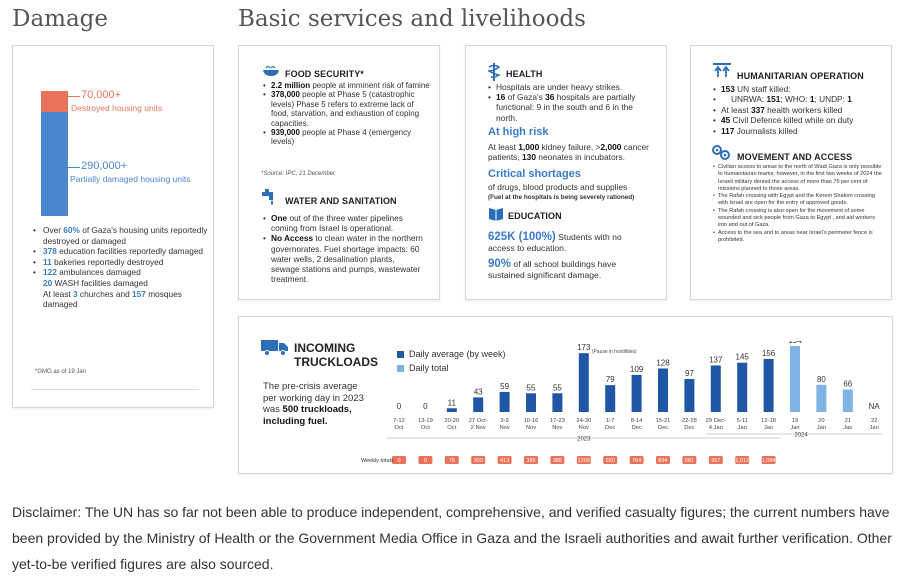  What do you see at coordinates (115, 389) in the screenshot?
I see `divider` at bounding box center [115, 389].